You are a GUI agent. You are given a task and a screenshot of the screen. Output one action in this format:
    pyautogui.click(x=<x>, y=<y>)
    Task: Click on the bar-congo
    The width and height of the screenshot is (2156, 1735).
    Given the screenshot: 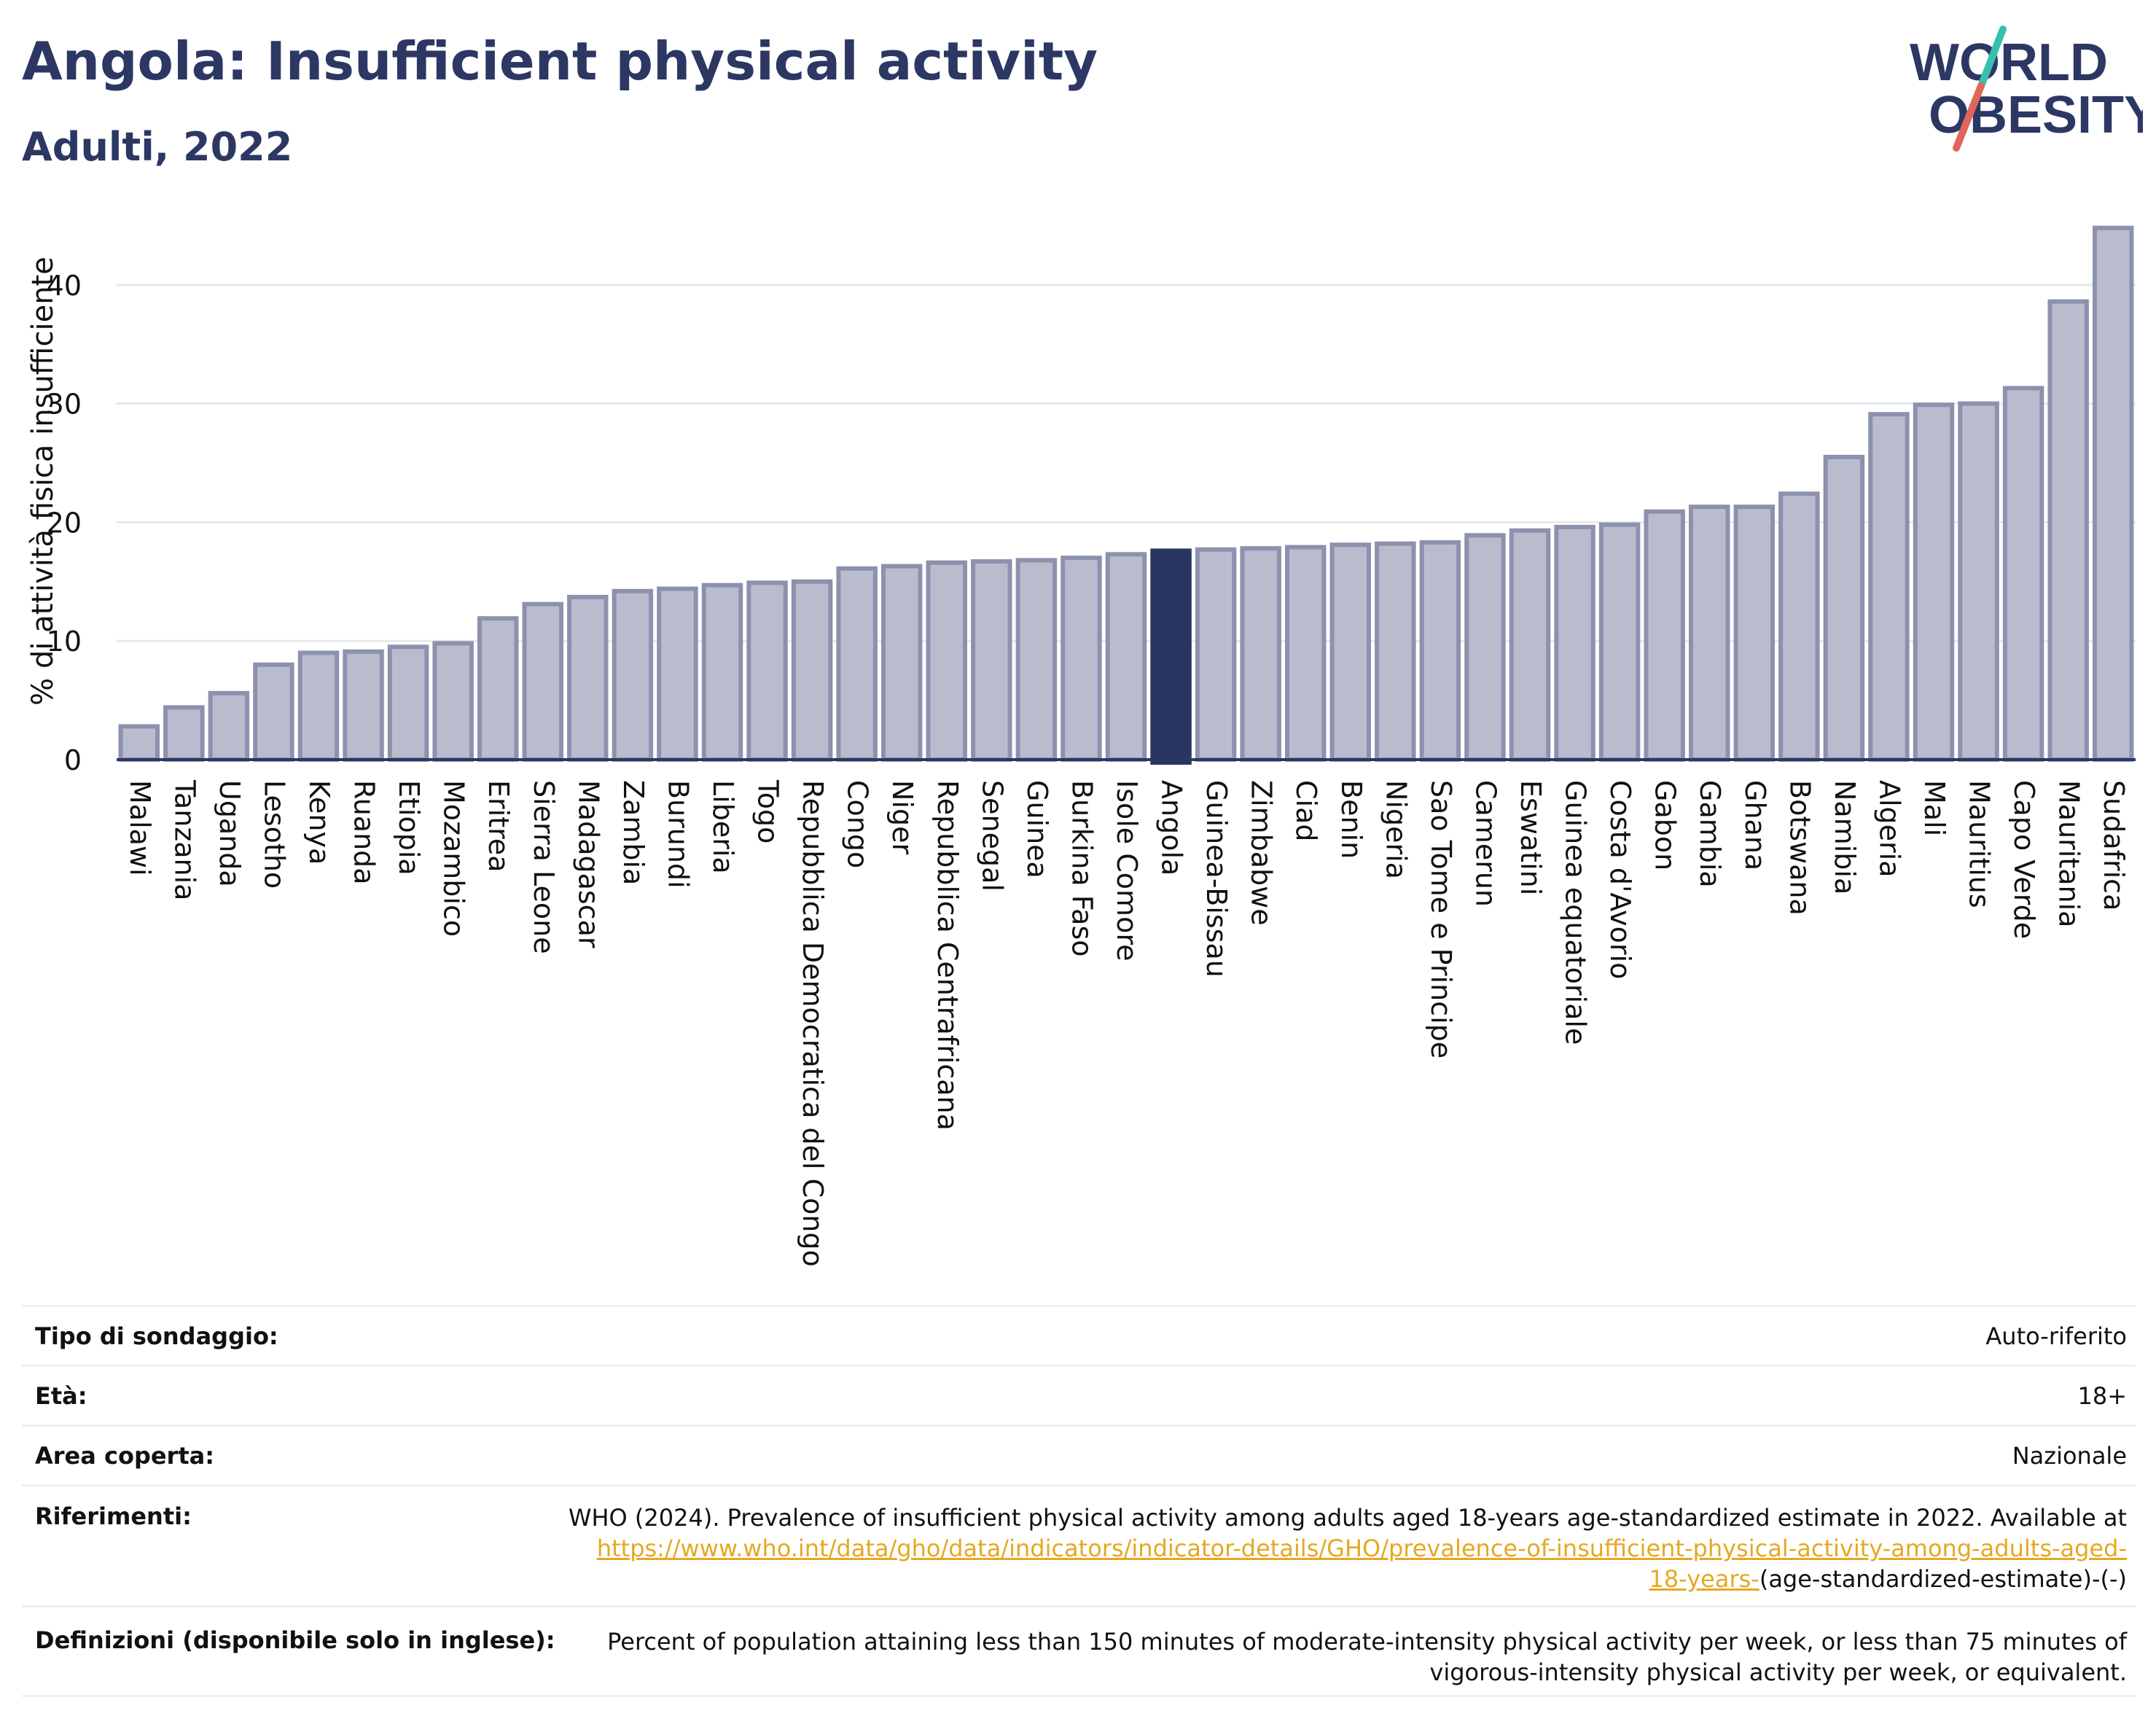 What is the action you would take?
    pyautogui.click(x=857, y=664)
    